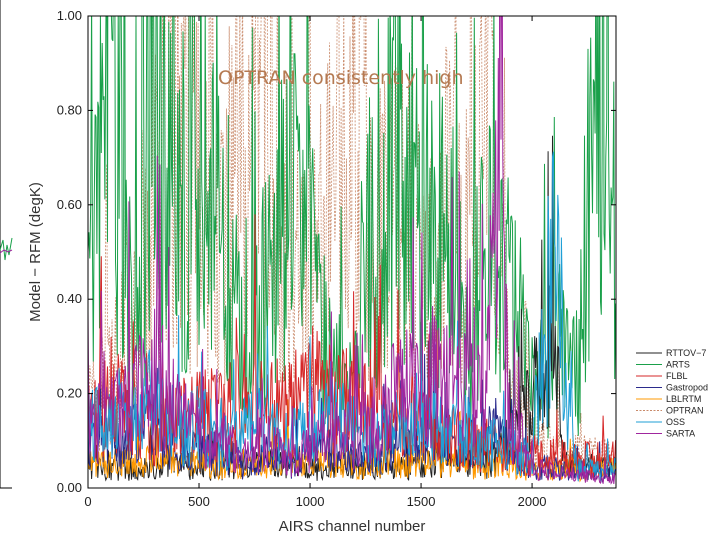  What do you see at coordinates (683, 399) in the screenshot?
I see `legend-label: LBLRTM` at bounding box center [683, 399].